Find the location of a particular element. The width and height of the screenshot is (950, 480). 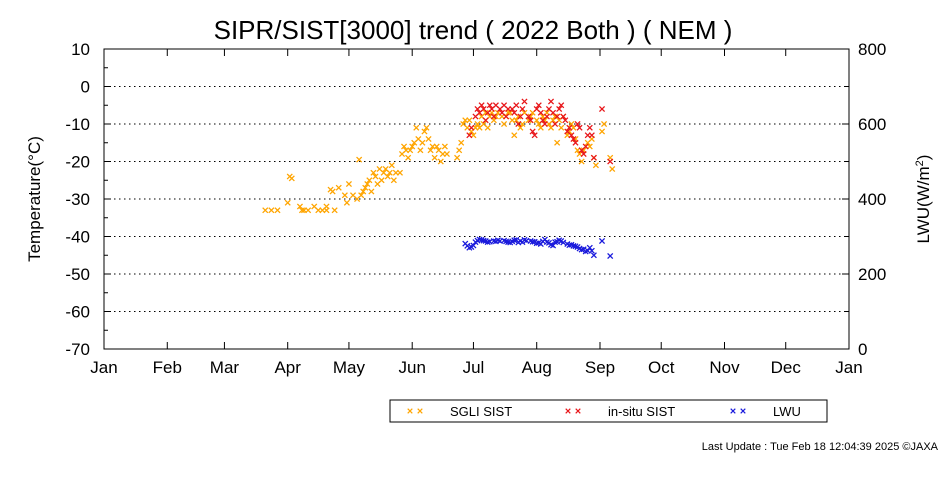

series-in-situ-sist is located at coordinates (540, 131).